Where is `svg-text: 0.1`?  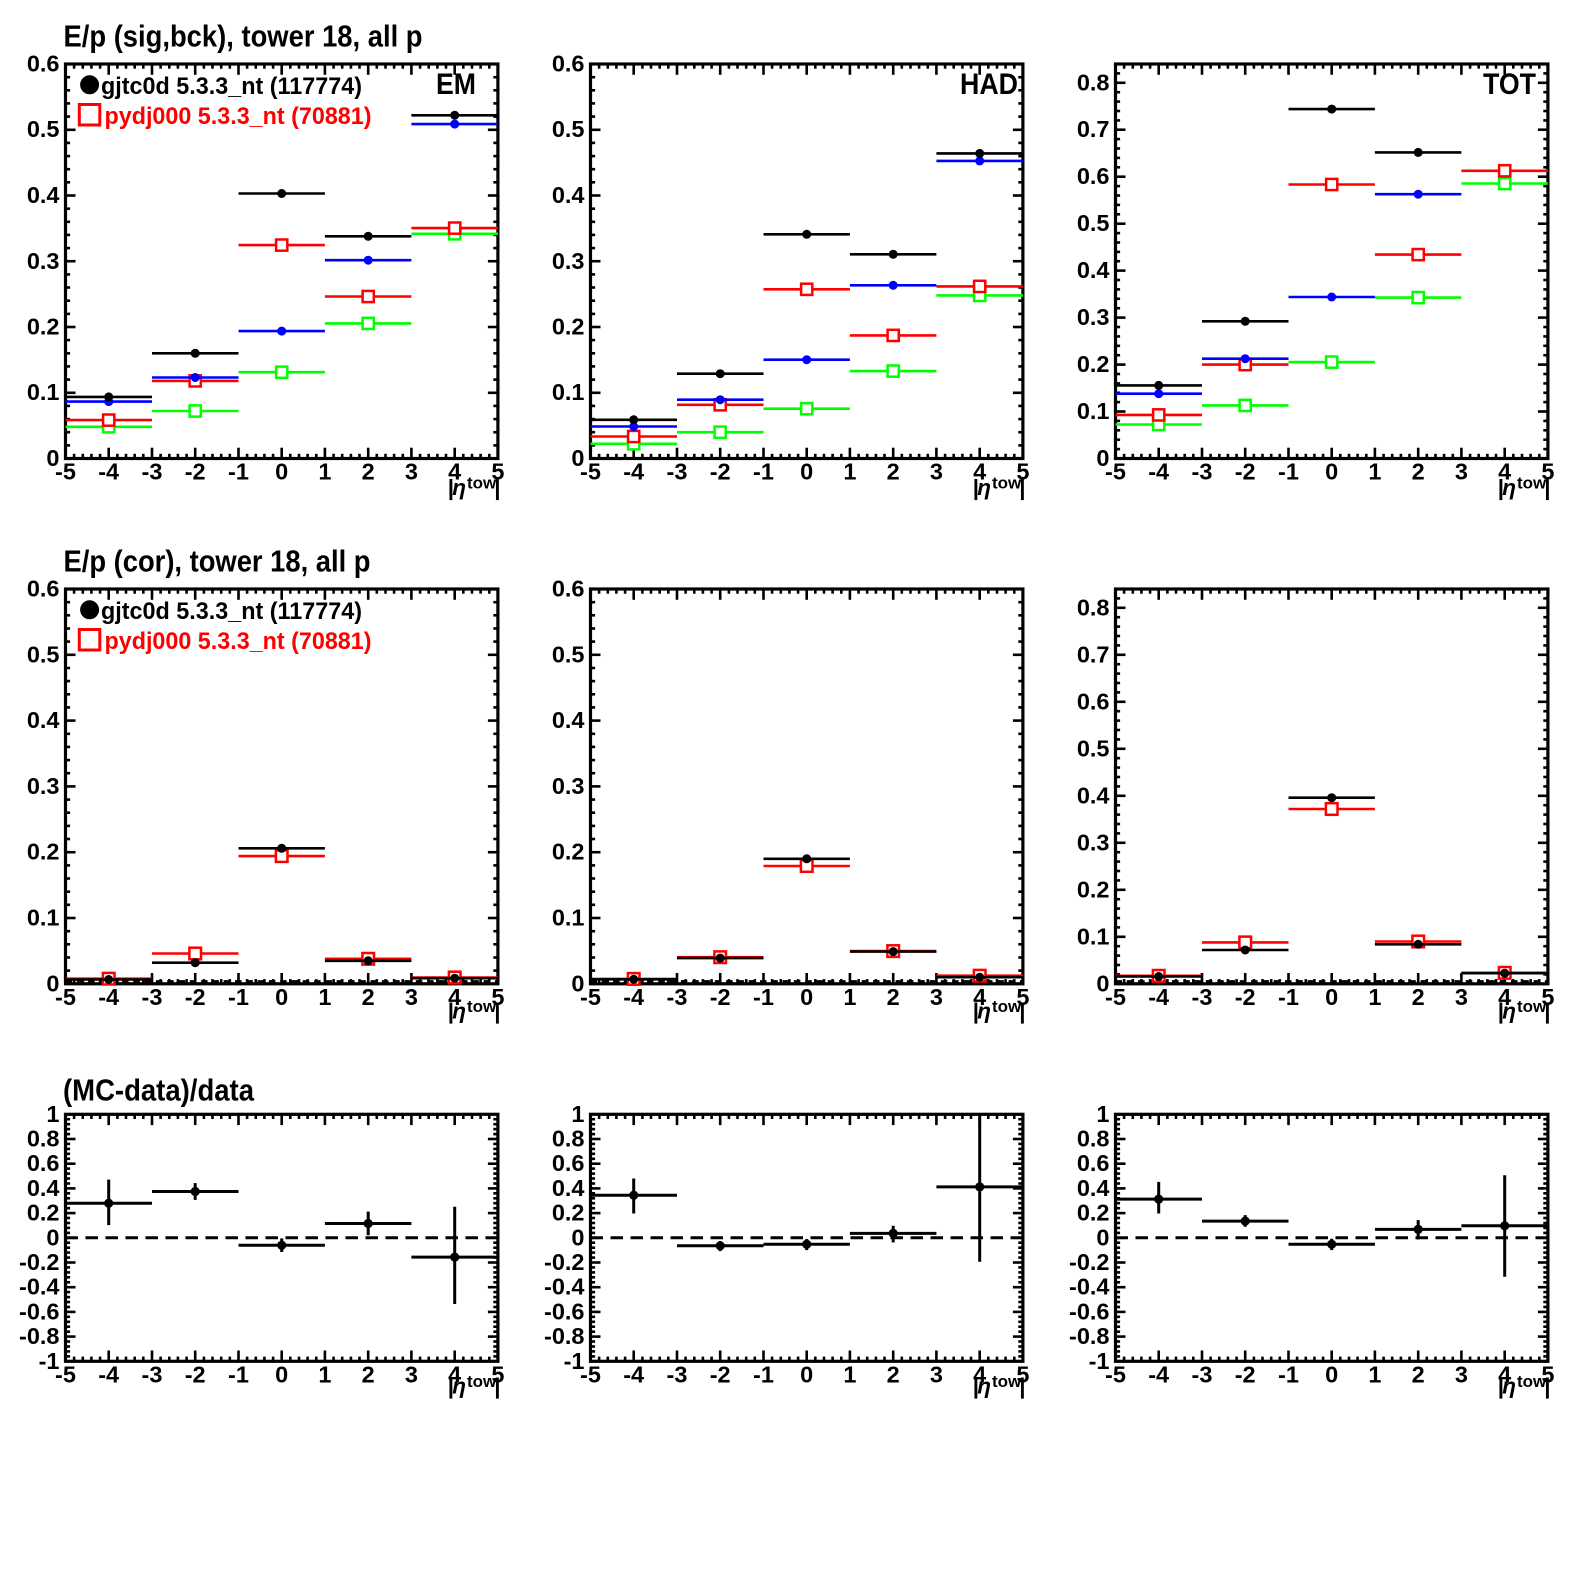 svg-text: 0.1 is located at coordinates (43, 918).